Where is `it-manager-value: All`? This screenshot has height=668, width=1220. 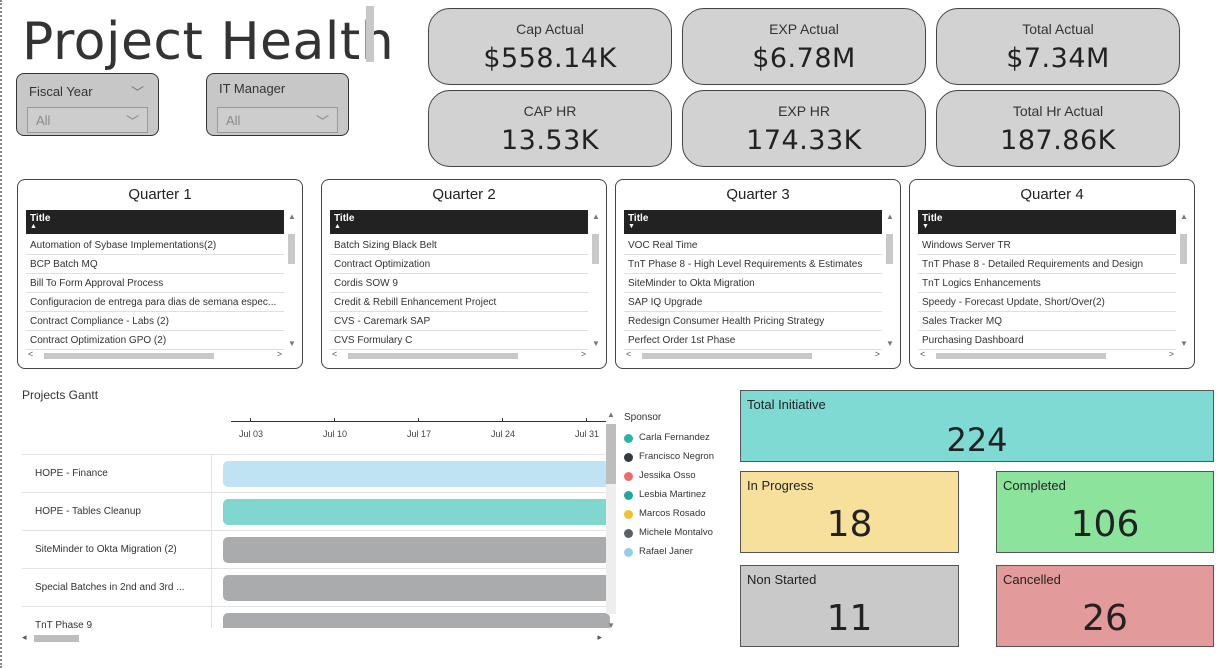 it-manager-value: All is located at coordinates (233, 120).